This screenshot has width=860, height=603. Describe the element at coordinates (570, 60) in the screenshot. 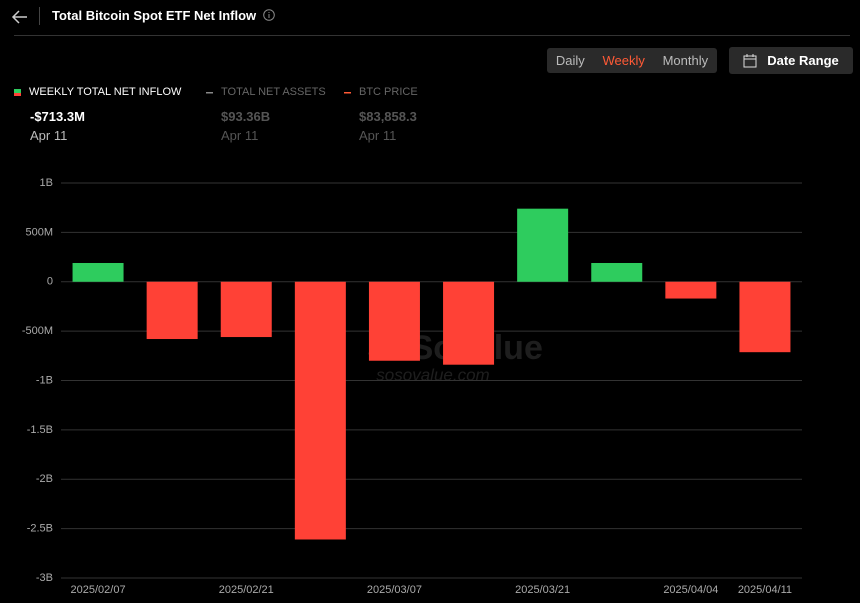

I see `tab: Daily` at that location.